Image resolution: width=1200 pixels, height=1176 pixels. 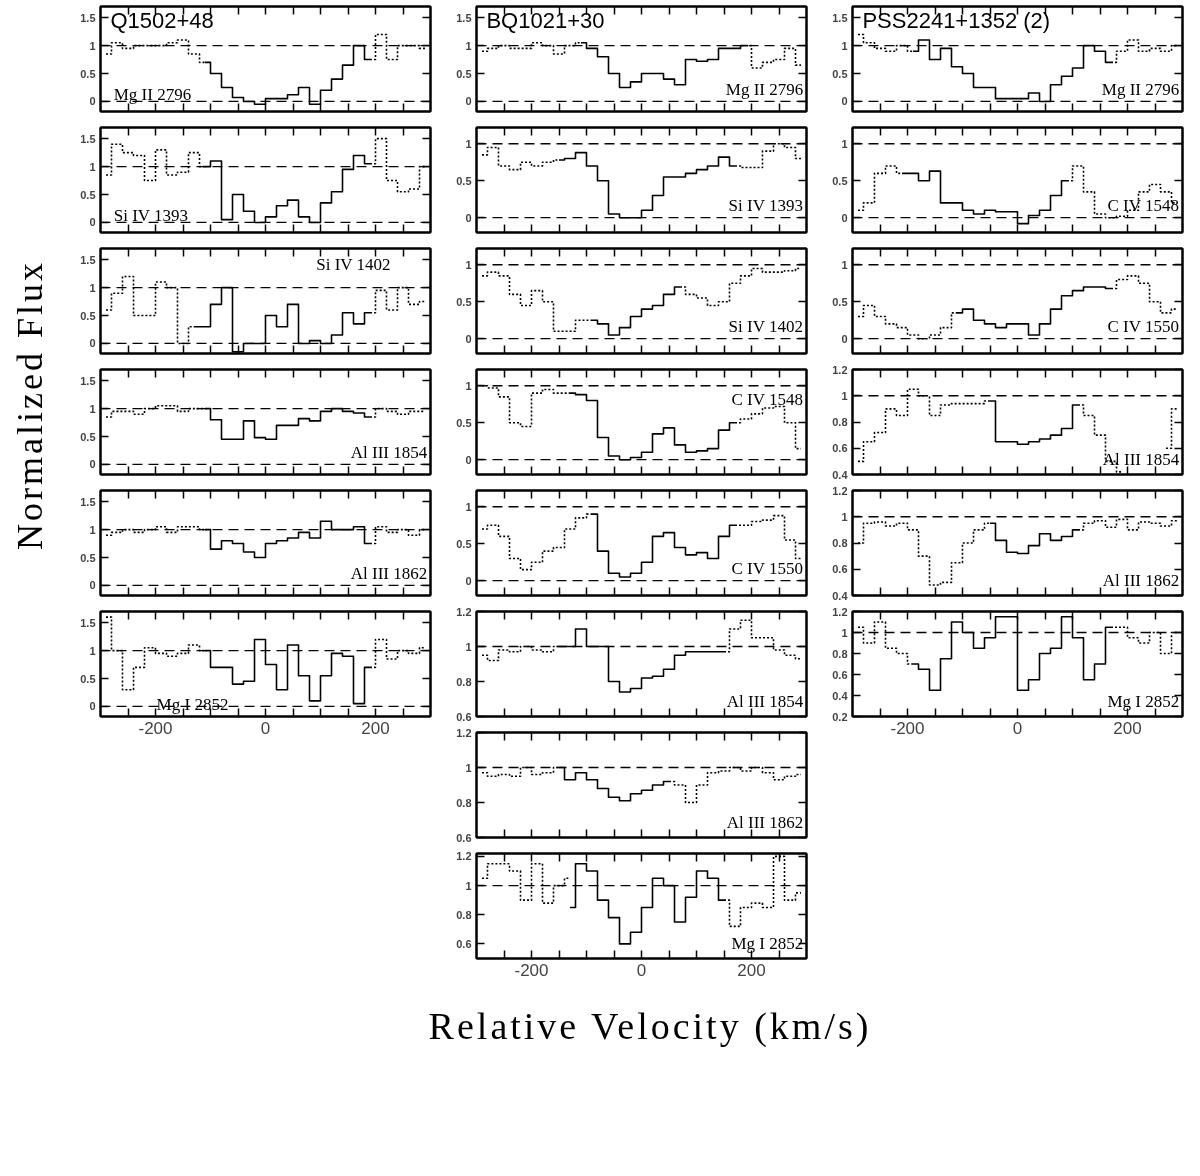 I want to click on chart-title: BQ1021+30, so click(x=545, y=20).